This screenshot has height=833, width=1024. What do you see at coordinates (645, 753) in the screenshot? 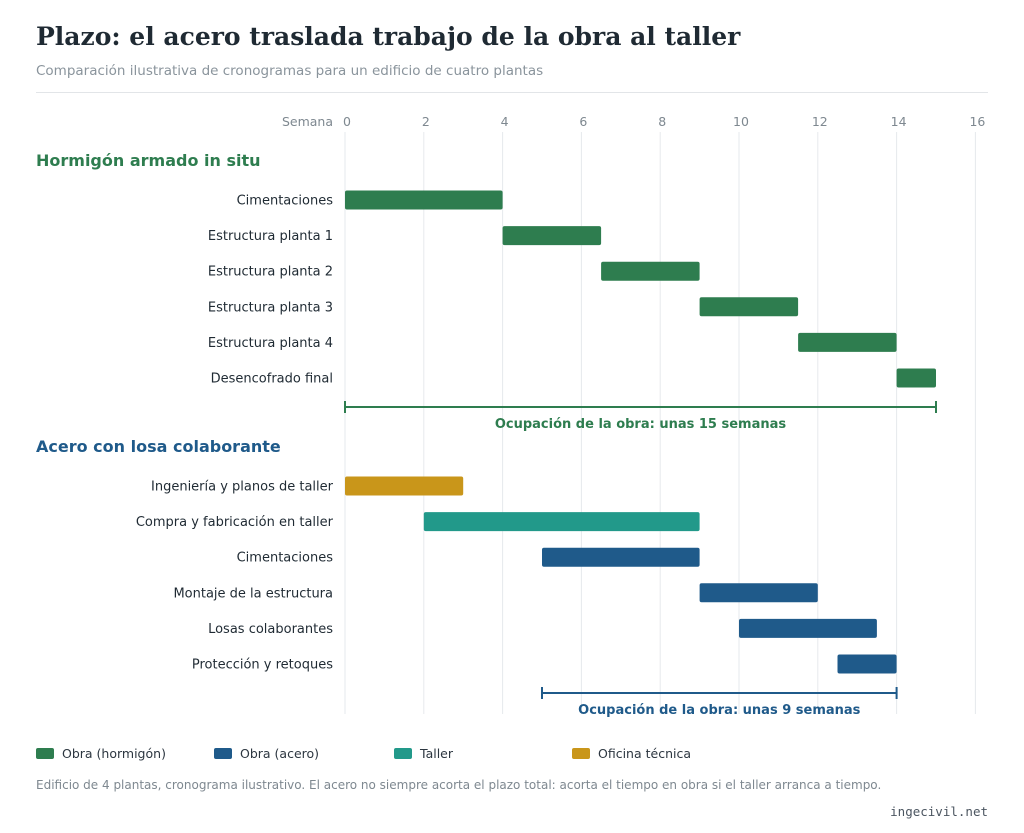
I see `legend-label: Oficina técnica` at bounding box center [645, 753].